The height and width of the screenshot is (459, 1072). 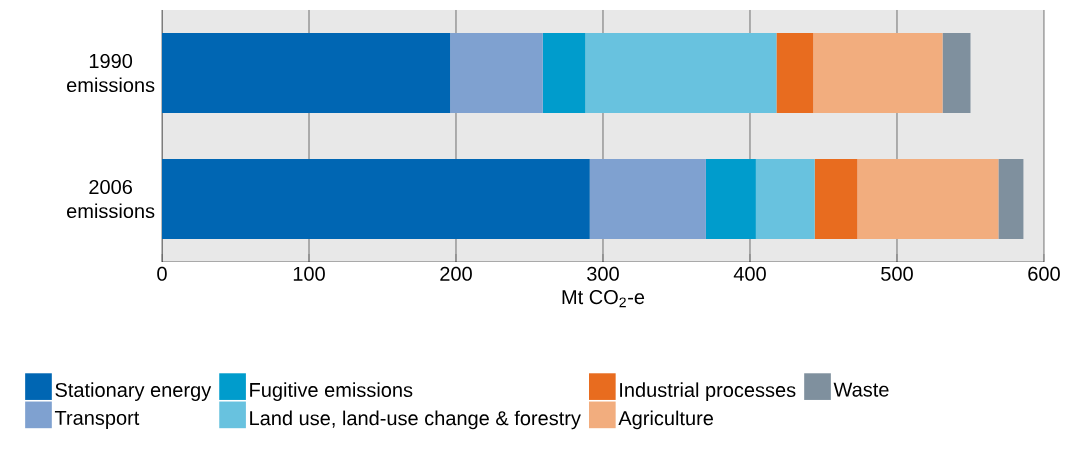 What do you see at coordinates (162, 273) in the screenshot?
I see `x-tick-label: 0` at bounding box center [162, 273].